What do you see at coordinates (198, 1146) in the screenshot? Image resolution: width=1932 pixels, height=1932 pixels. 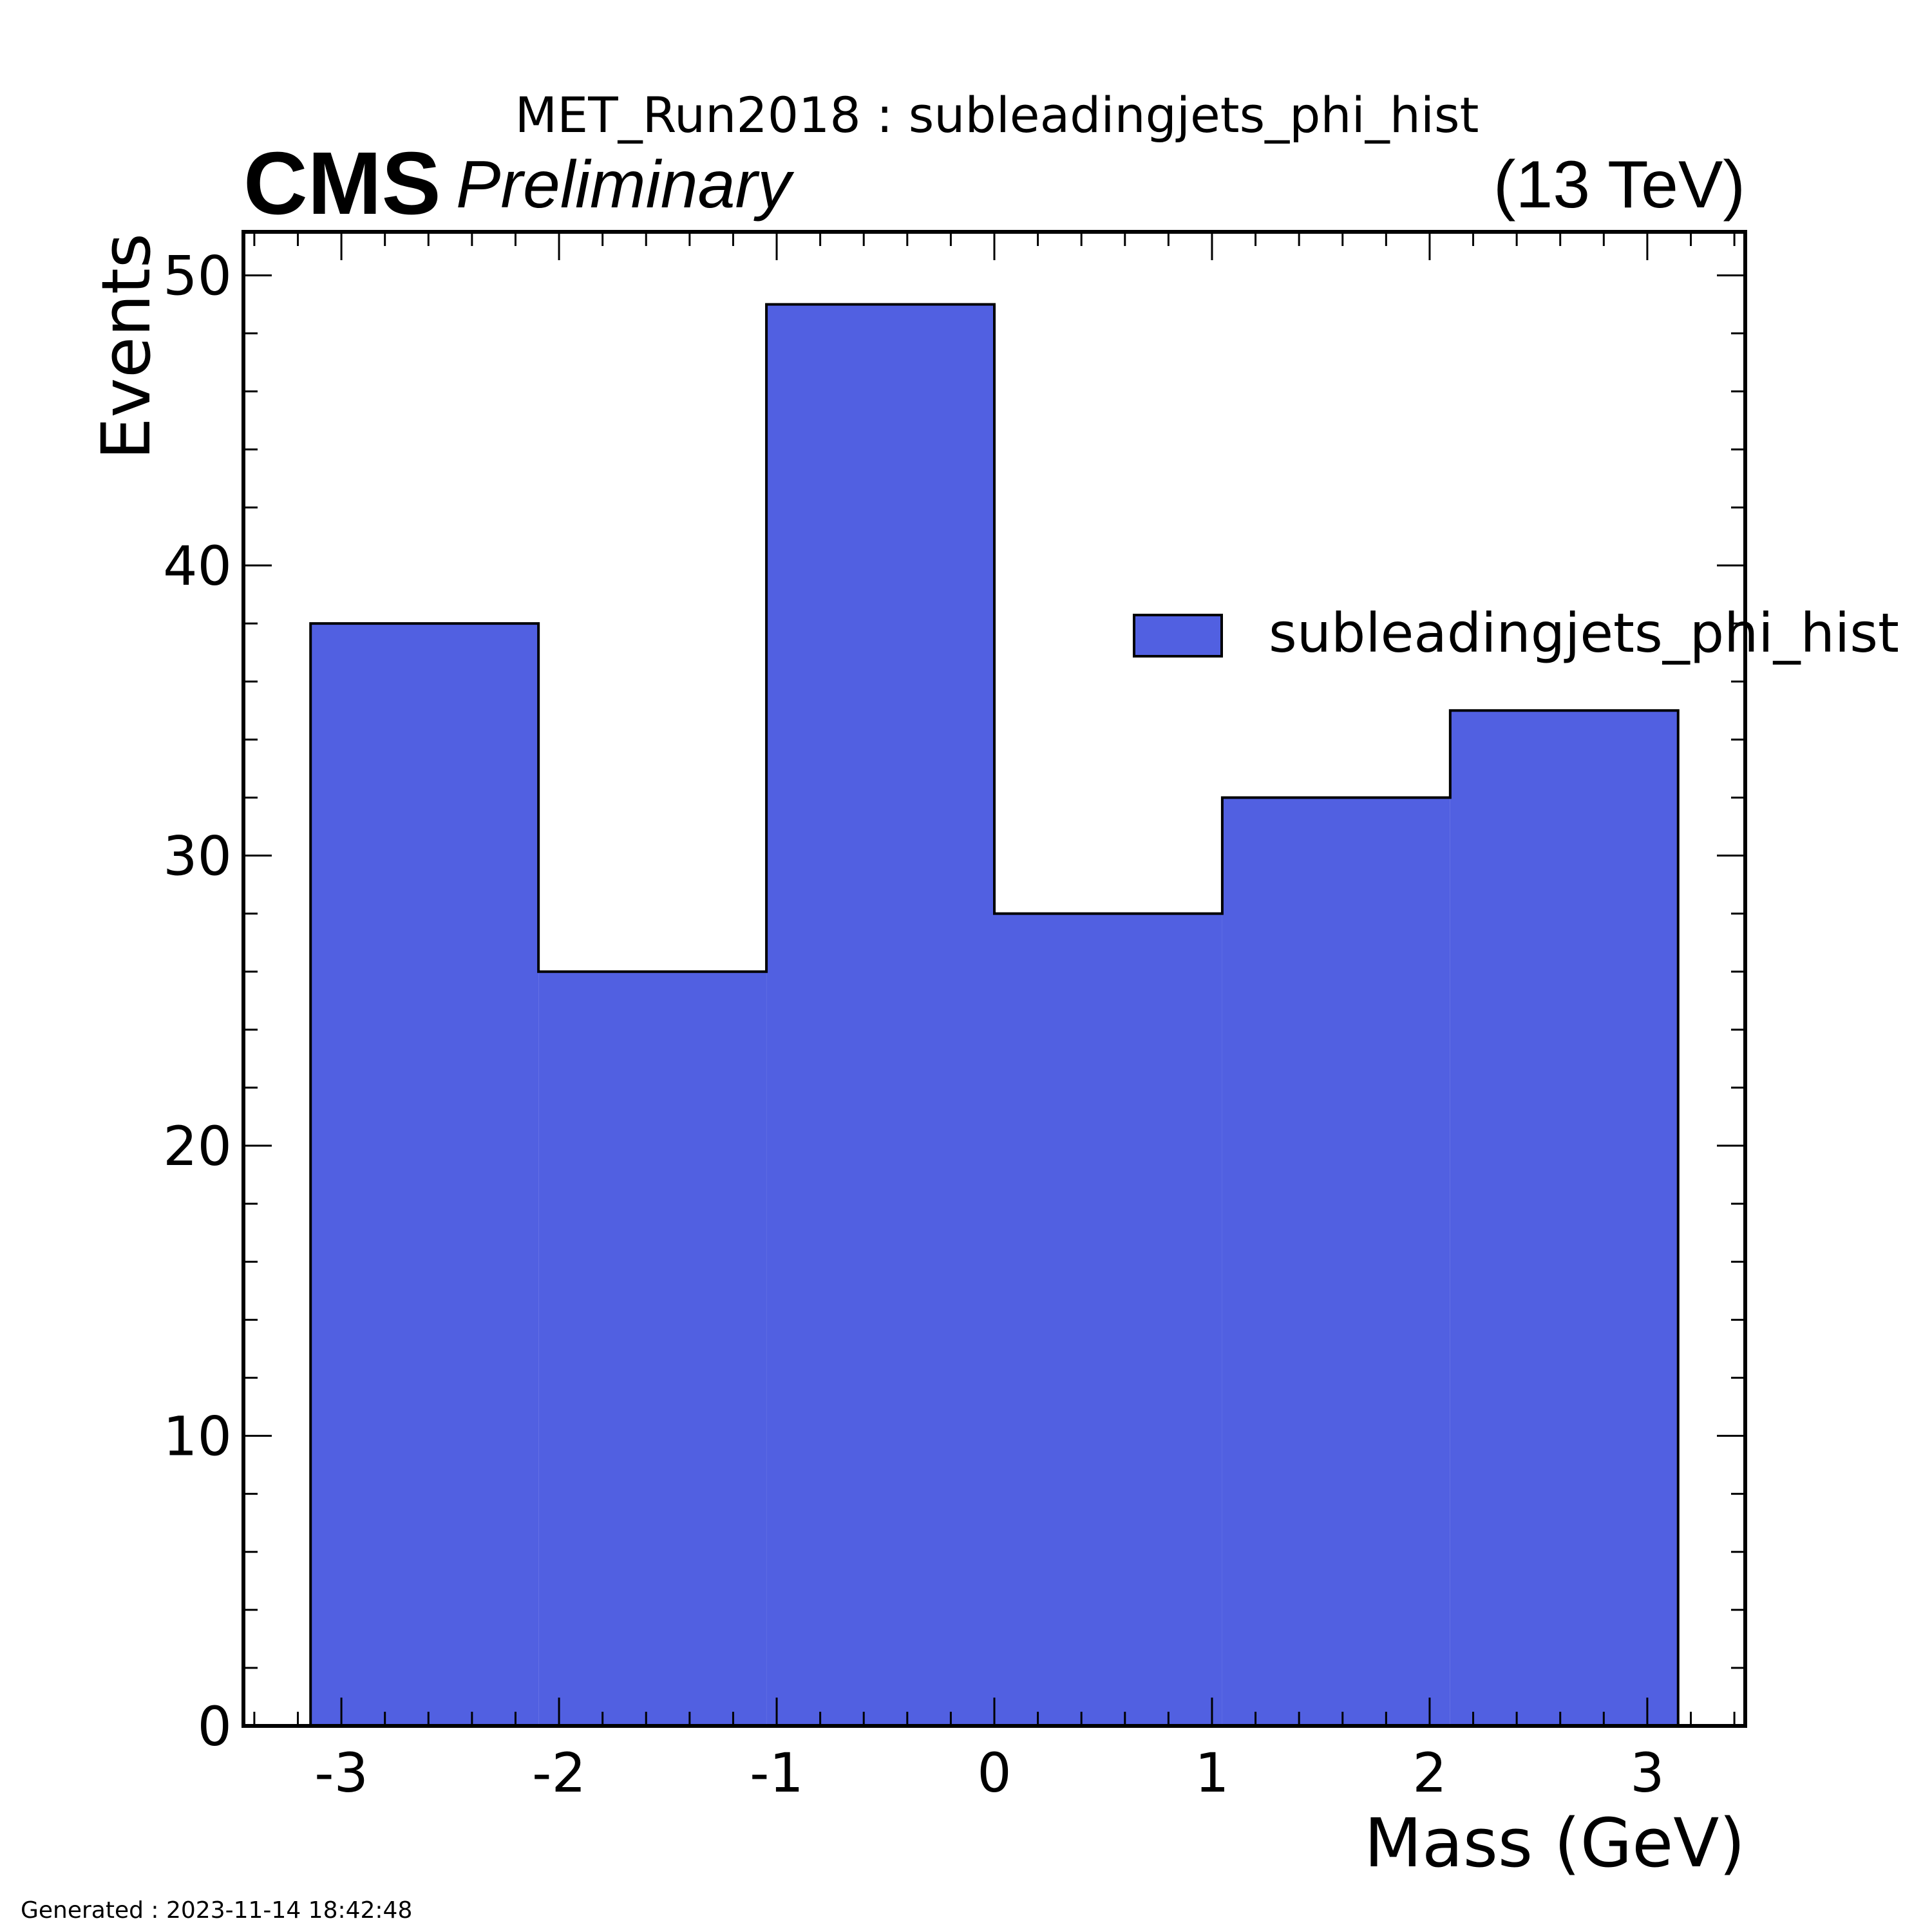 I see `y-tick-label: 20` at bounding box center [198, 1146].